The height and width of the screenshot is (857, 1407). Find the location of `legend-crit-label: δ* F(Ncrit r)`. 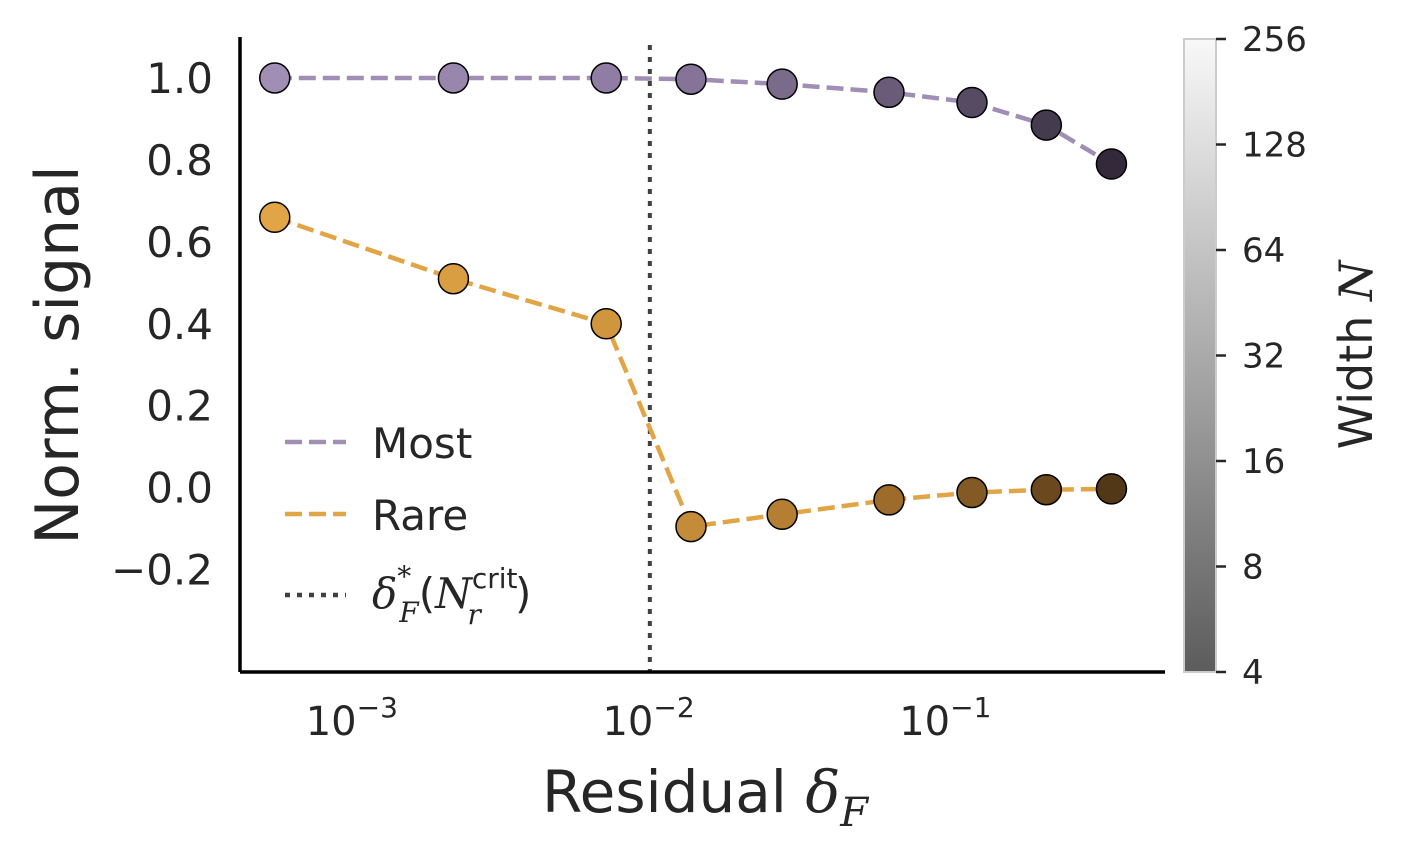

legend-crit-label: δ* F(Ncrit r) is located at coordinates (451, 595).